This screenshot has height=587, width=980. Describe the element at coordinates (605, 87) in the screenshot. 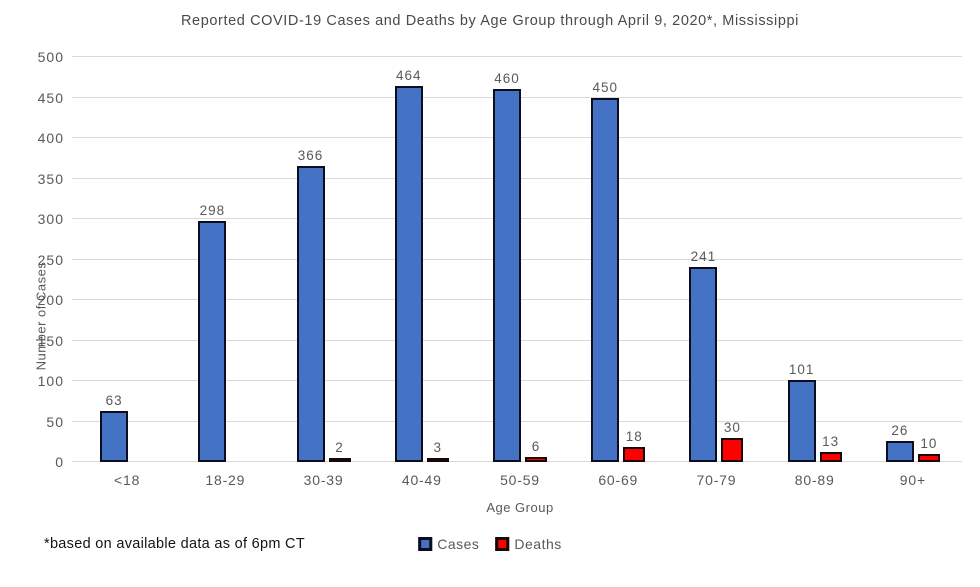

I see `data-label-cases-60-69: 450` at that location.